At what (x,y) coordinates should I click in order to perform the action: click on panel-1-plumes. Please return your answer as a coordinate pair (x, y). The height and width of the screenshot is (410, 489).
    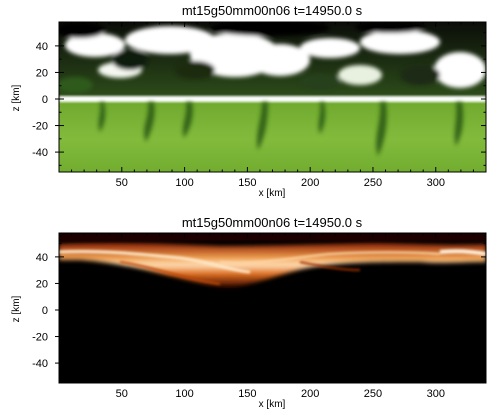
    Looking at the image, I should click on (281, 129).